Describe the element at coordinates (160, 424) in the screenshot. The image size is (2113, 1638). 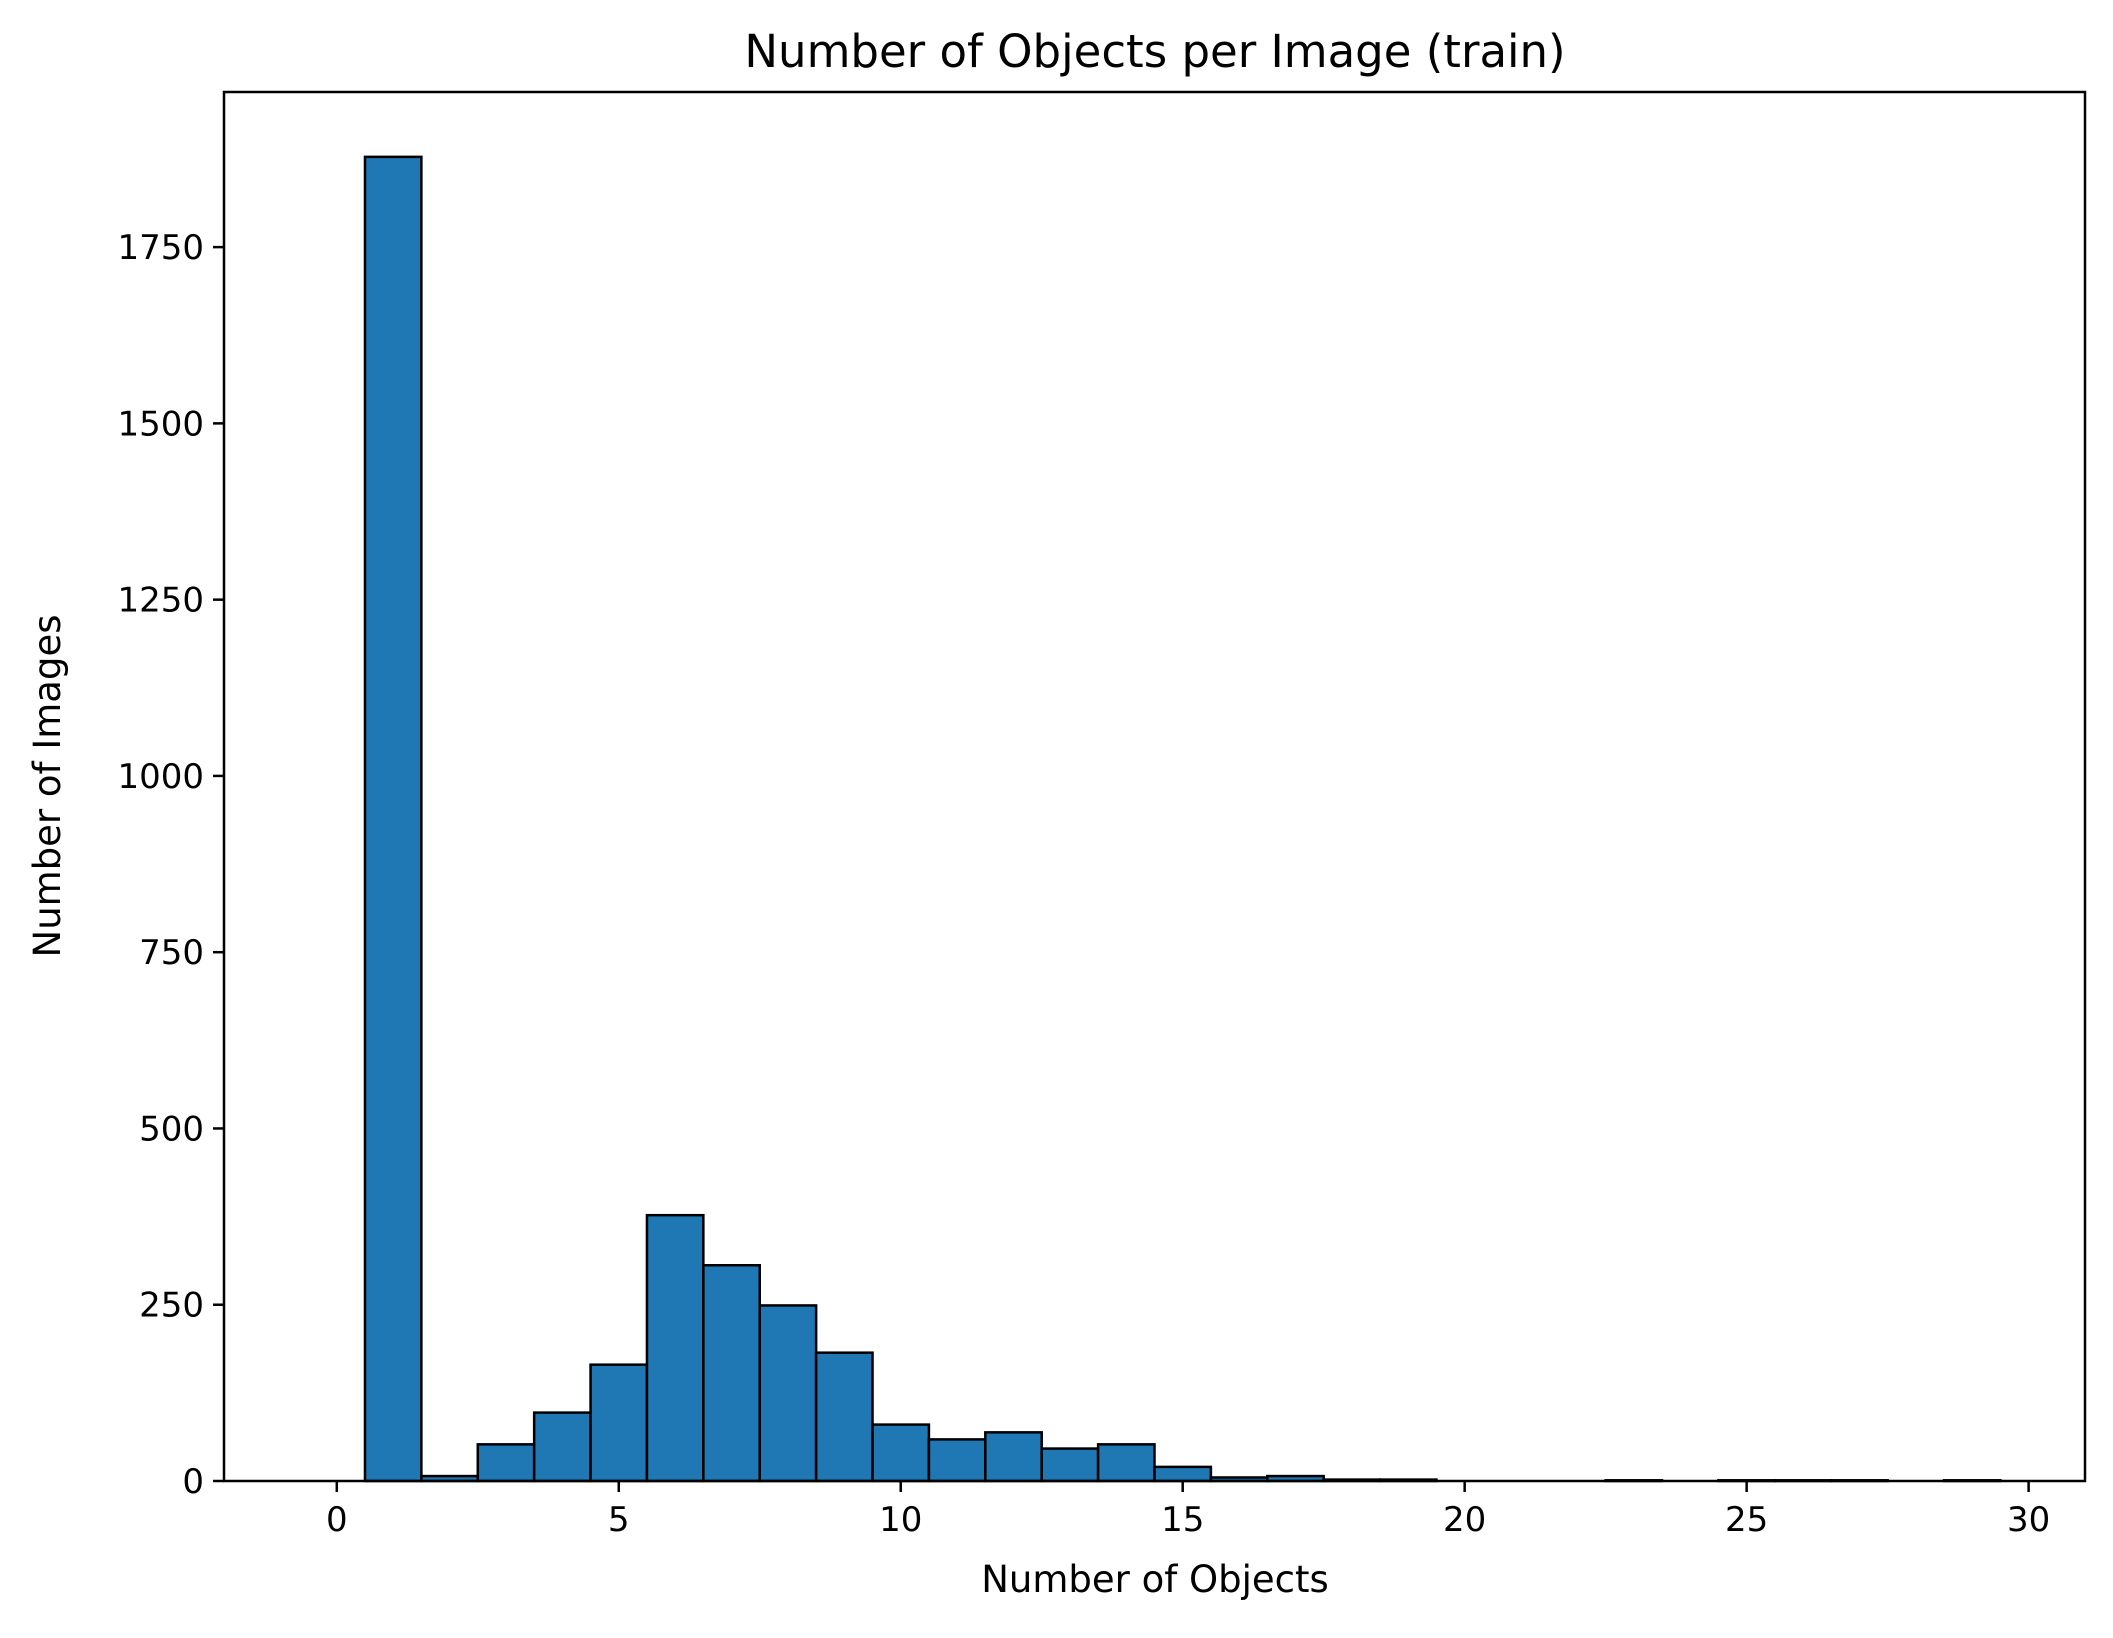
I see `y-tick-label: 1500` at that location.